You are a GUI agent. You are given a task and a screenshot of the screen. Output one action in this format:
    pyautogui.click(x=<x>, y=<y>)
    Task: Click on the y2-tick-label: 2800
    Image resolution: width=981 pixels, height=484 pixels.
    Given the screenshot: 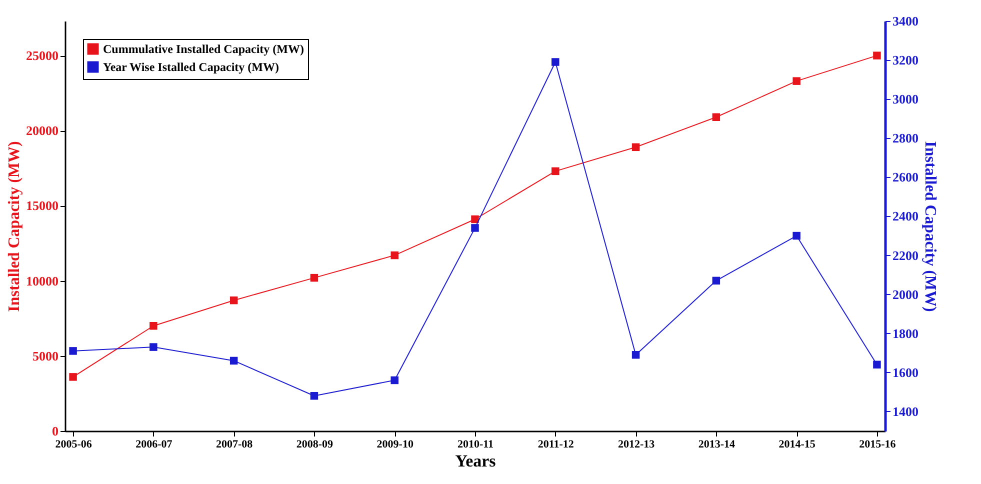 What is the action you would take?
    pyautogui.click(x=905, y=138)
    